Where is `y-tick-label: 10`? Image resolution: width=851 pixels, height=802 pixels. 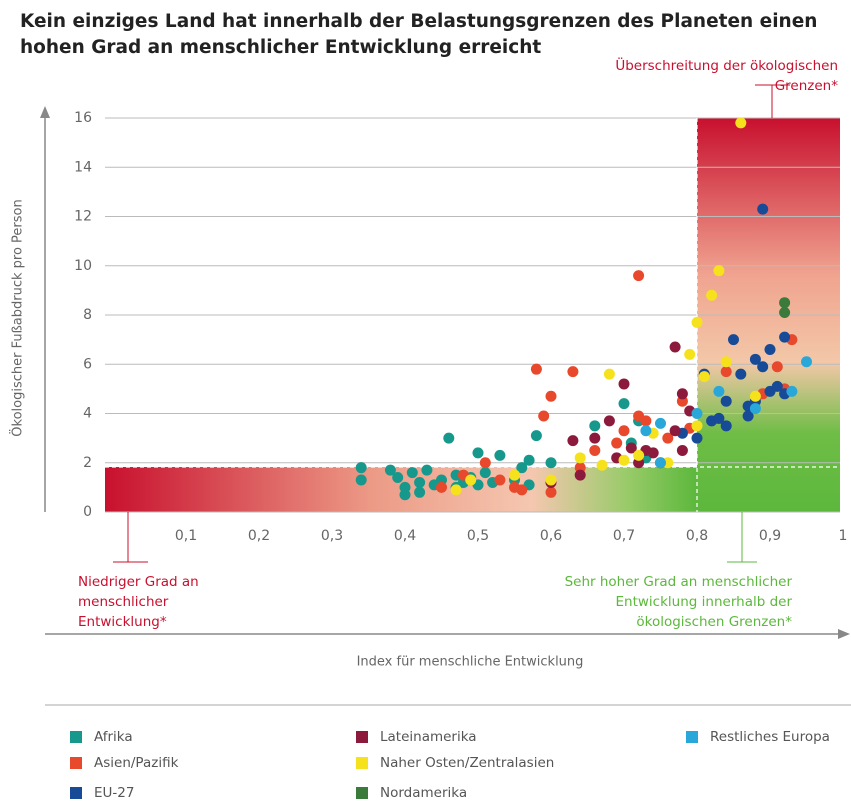
y-tick-label: 10 is located at coordinates (83, 266).